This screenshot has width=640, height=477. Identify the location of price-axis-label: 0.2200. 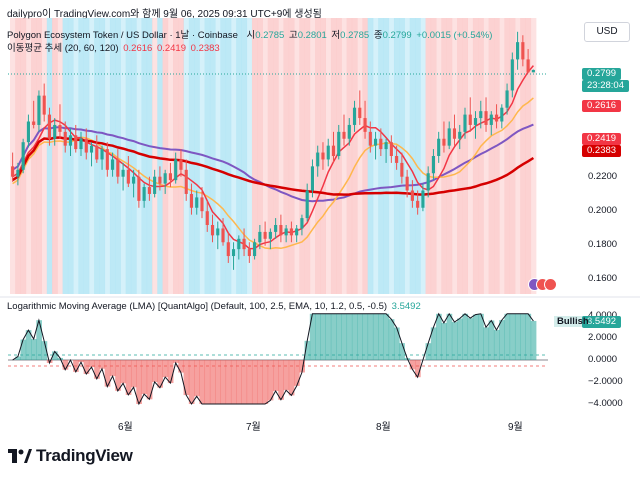
(603, 176).